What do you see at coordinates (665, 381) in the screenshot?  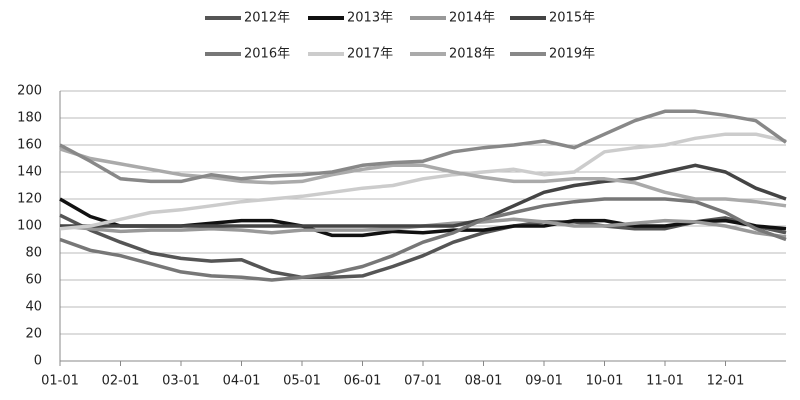 I see `x-tick-label: 11-01` at bounding box center [665, 381].